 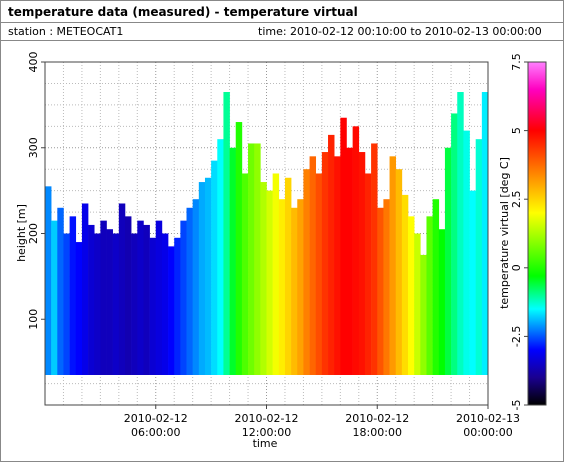 I want to click on y-tick-label: 100, so click(x=33, y=319).